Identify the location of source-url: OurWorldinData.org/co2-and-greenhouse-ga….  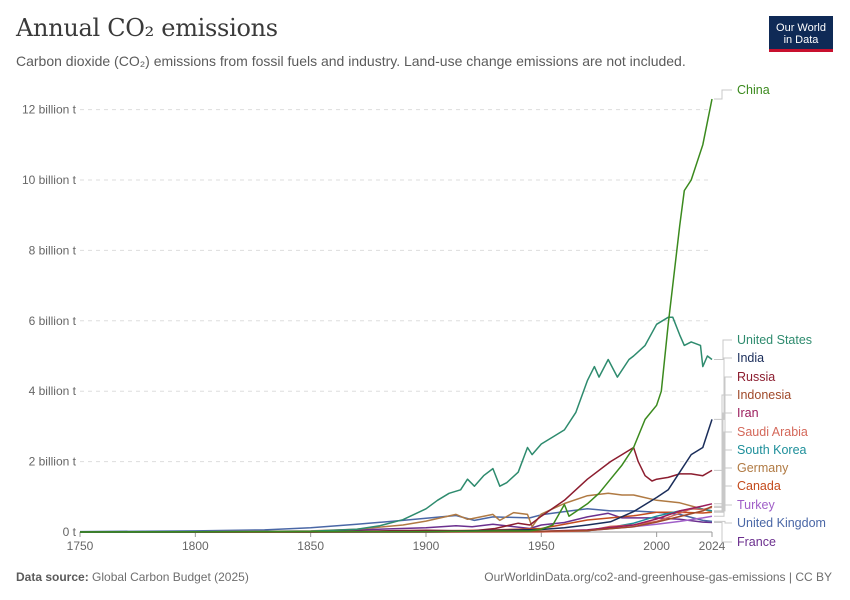
(658, 577).